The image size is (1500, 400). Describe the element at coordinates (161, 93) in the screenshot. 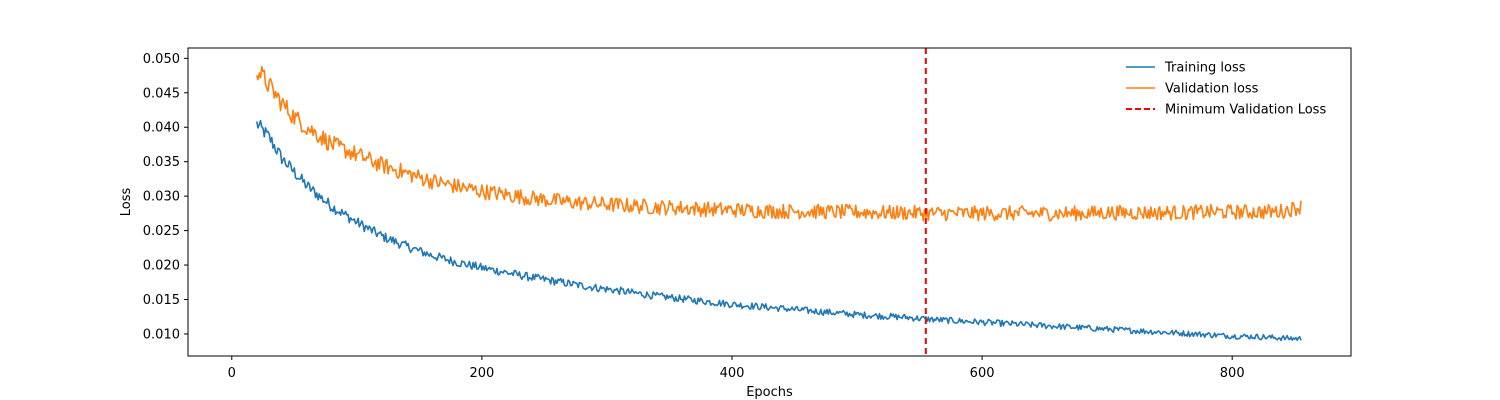

I see `y-tick-label: 0.045` at that location.